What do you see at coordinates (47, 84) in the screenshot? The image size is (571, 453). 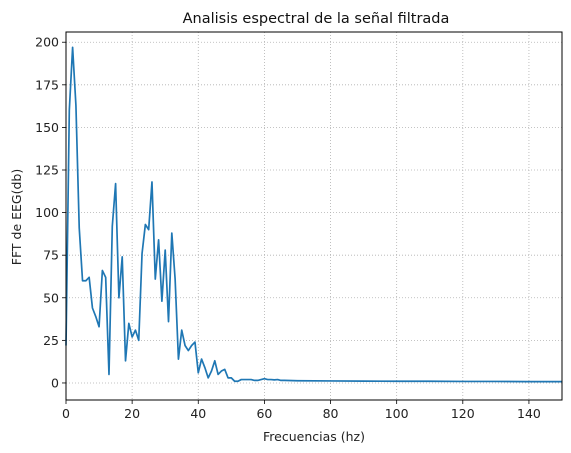 I see `y-tick-label: 175` at bounding box center [47, 84].